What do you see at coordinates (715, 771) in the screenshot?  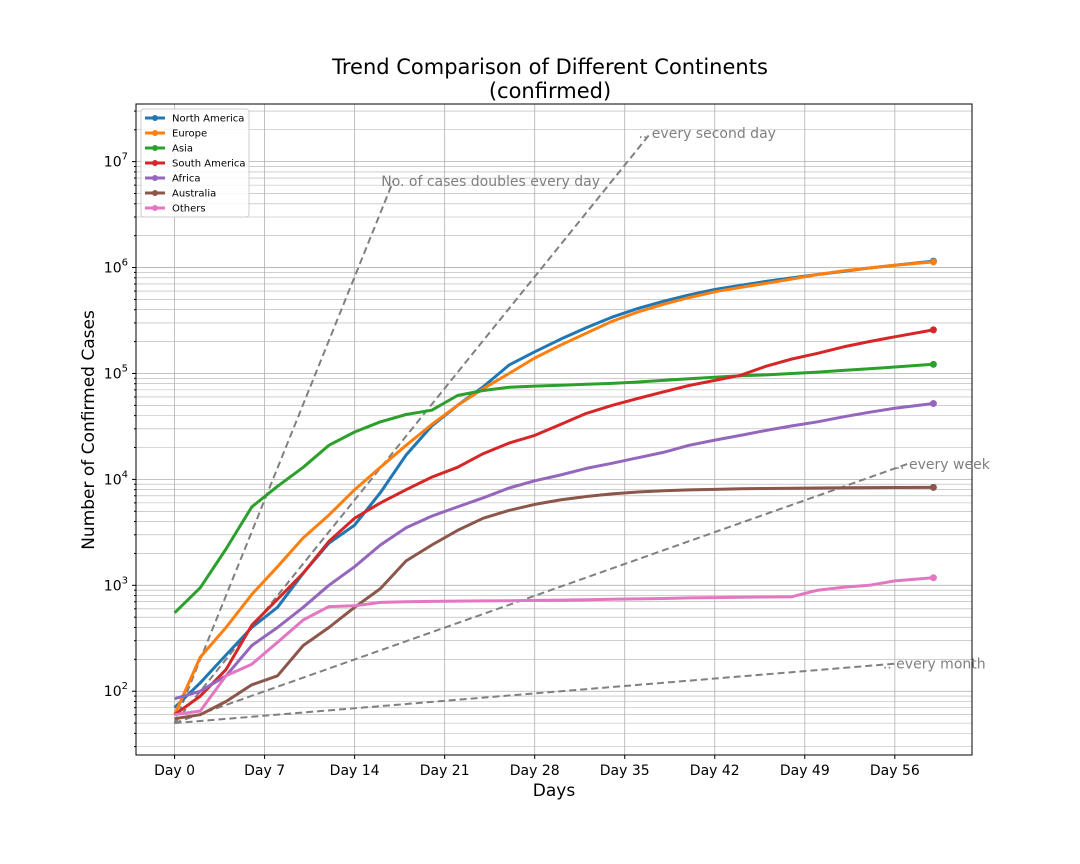 I see `x-tick-label: Day 42` at bounding box center [715, 771].